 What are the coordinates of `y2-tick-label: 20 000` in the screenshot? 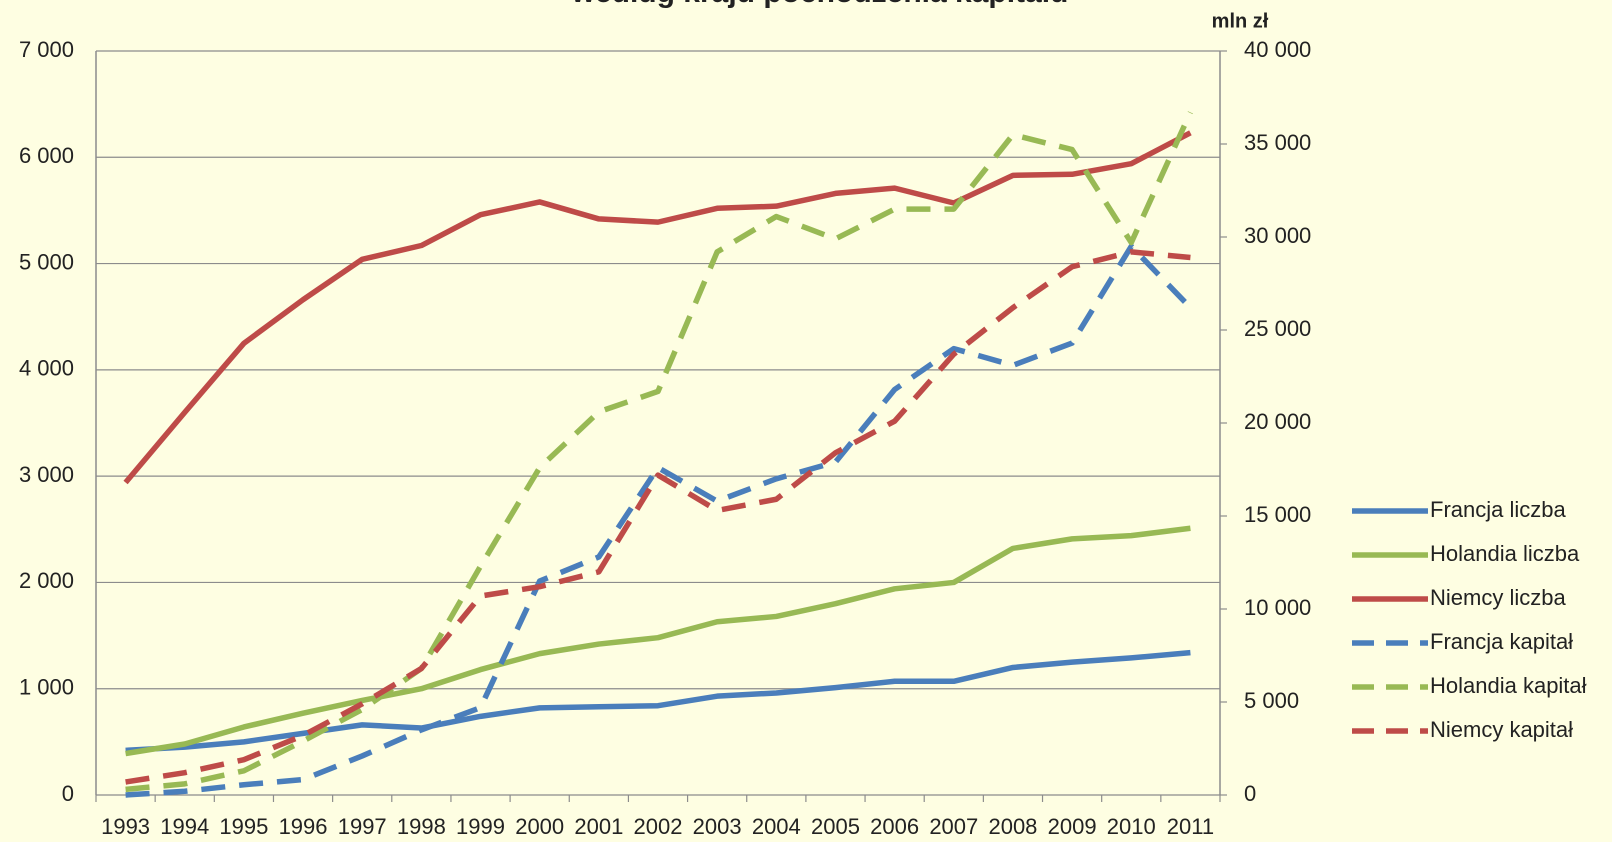 It's located at (1277, 421).